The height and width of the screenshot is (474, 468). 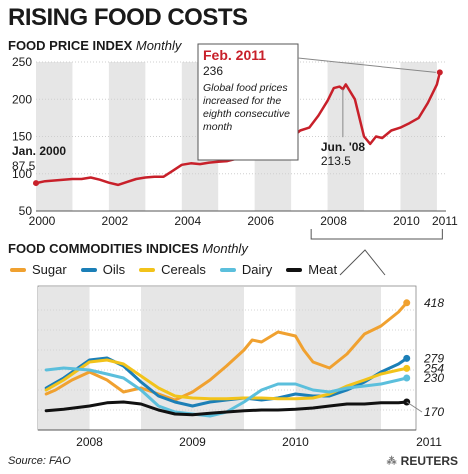 I want to click on series-line-dairy, so click(x=226, y=392).